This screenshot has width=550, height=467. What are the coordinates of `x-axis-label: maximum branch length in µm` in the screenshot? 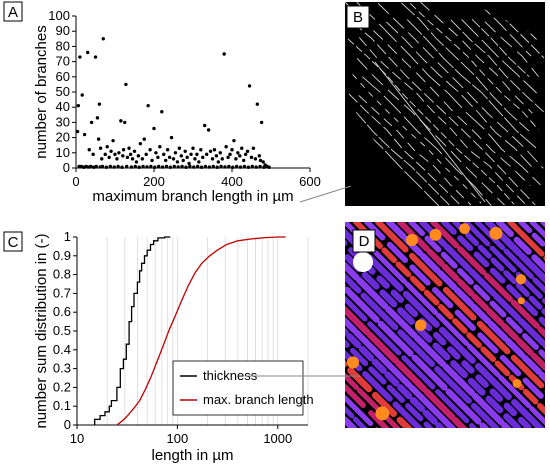 It's located at (192, 196).